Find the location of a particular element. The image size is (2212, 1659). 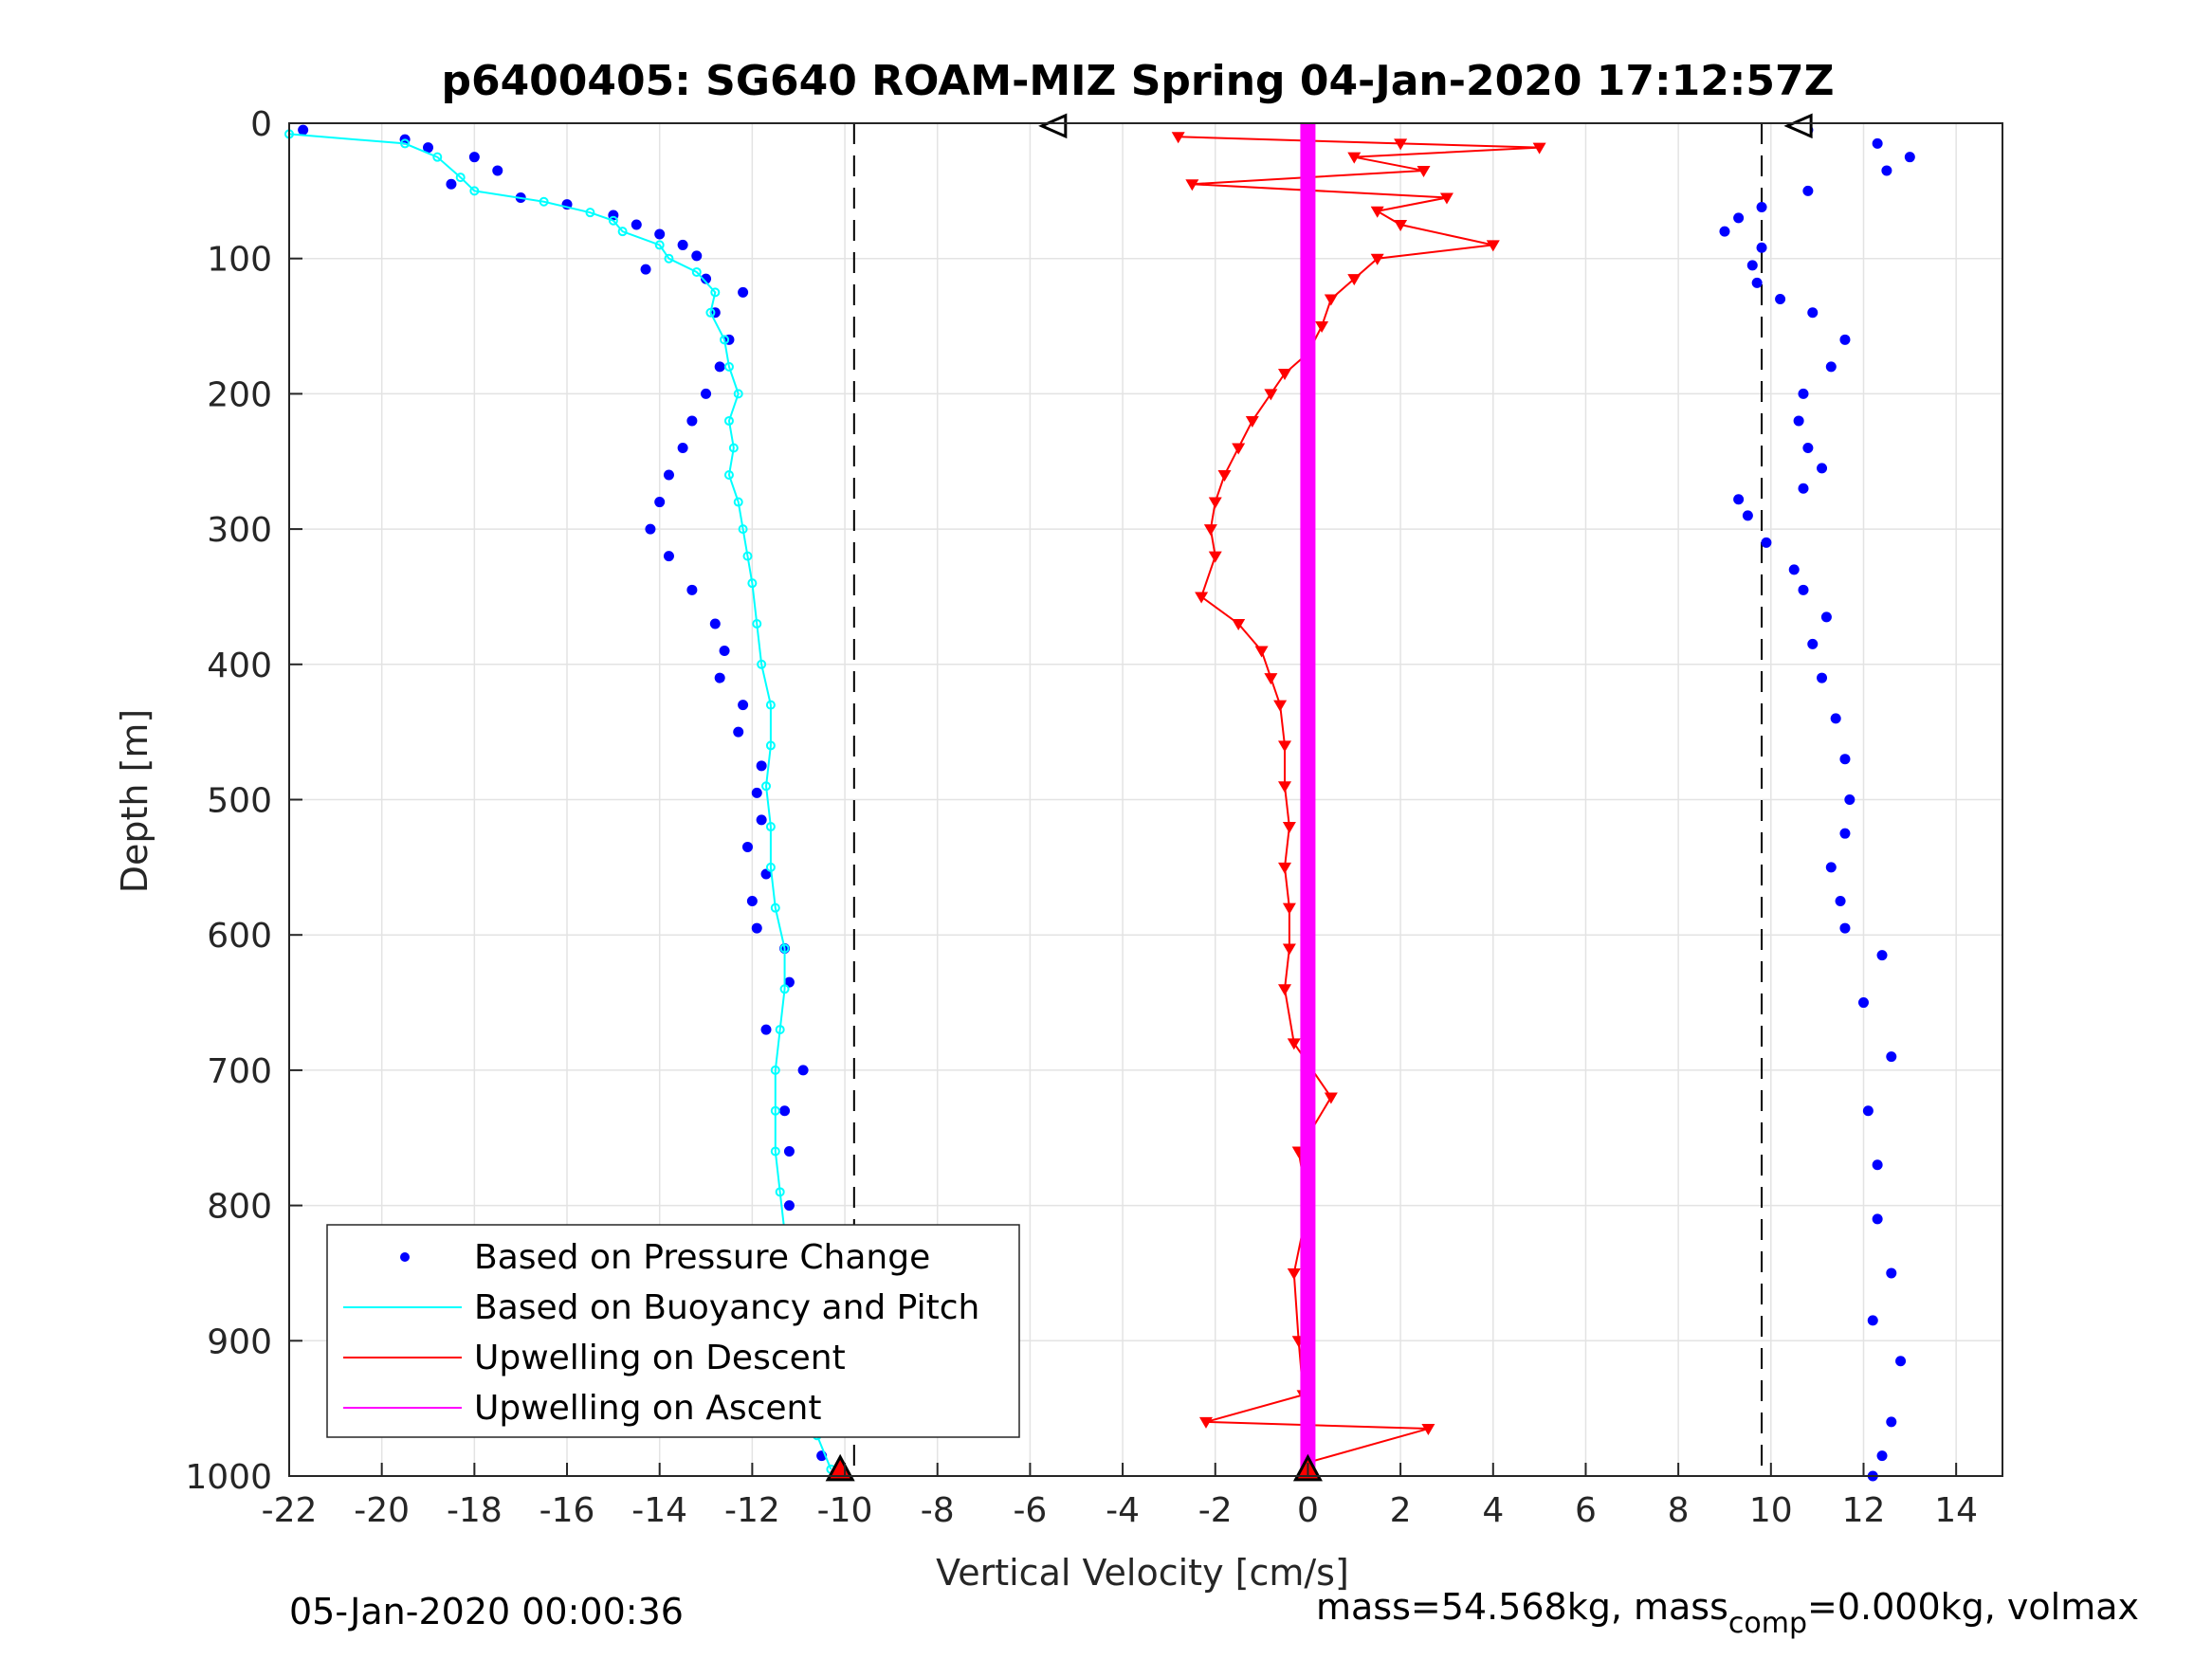

y-axis-ticks: 0 100 200 300 400 500 600 700 800 900 1000 is located at coordinates (243, 801).